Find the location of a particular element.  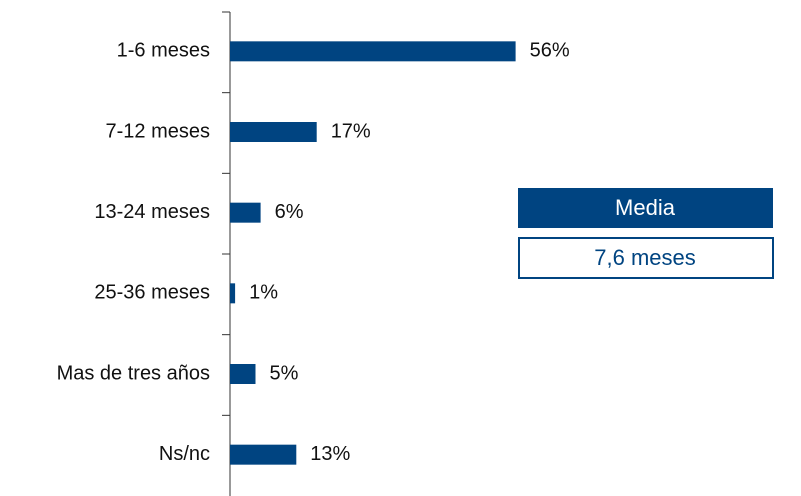

category-label: Ns/nc is located at coordinates (184, 454).